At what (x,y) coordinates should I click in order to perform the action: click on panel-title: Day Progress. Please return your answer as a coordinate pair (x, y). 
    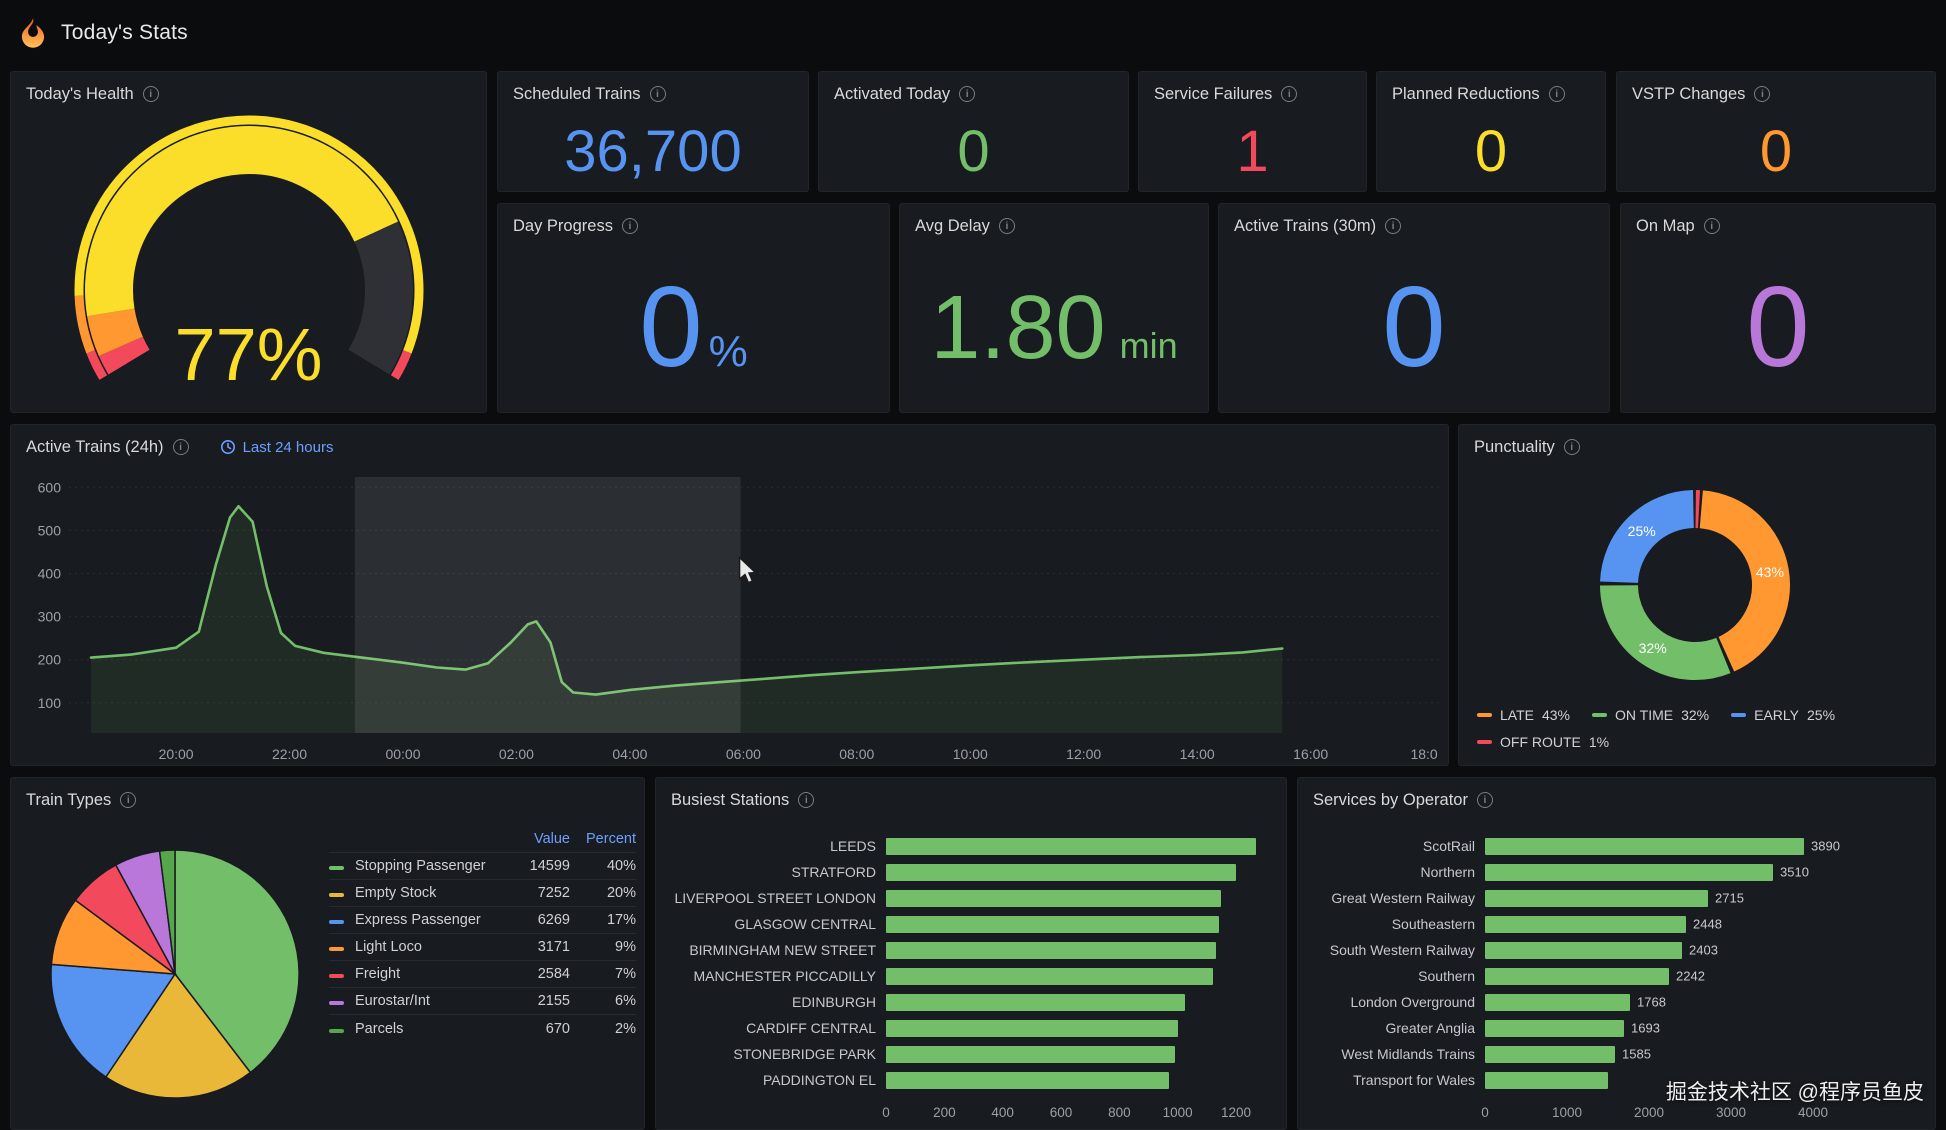
    Looking at the image, I should click on (563, 225).